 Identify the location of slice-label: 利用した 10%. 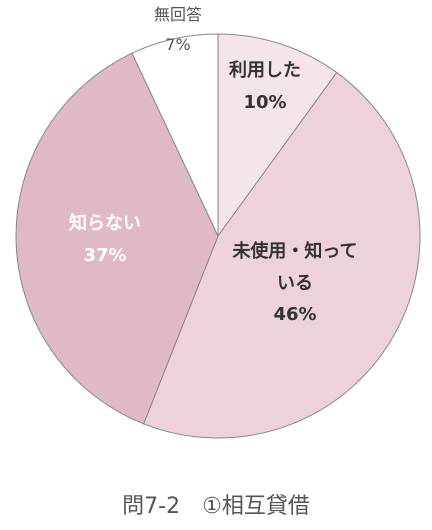
(265, 86).